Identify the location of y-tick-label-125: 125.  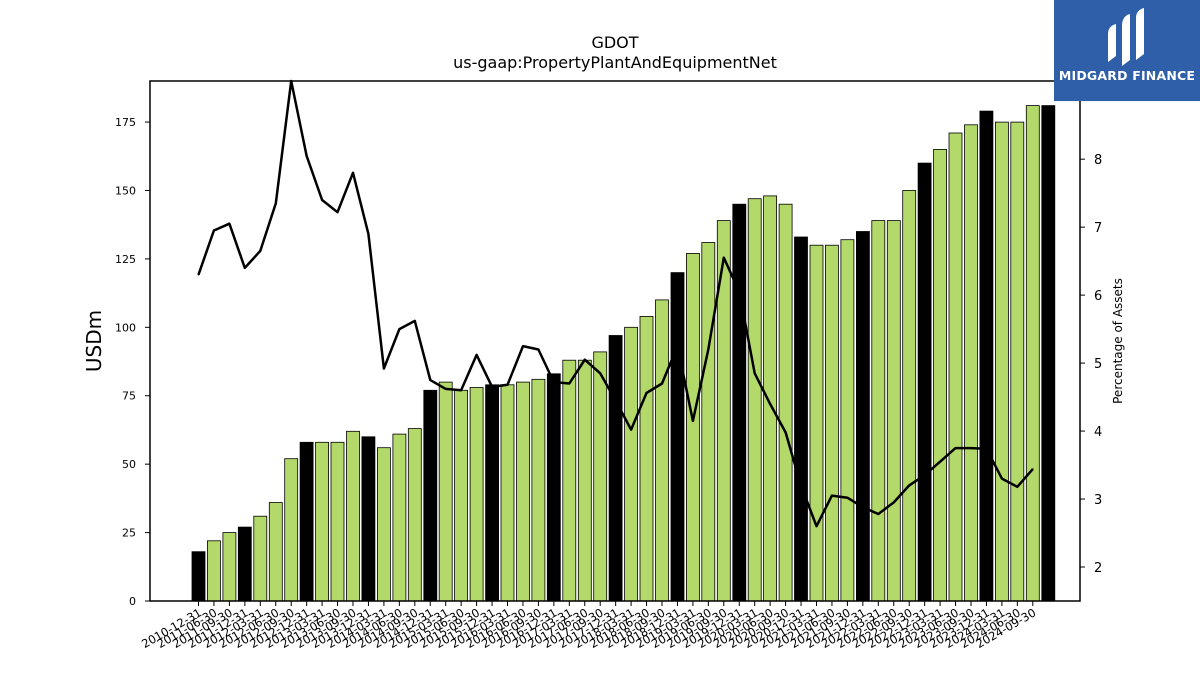
(125, 259).